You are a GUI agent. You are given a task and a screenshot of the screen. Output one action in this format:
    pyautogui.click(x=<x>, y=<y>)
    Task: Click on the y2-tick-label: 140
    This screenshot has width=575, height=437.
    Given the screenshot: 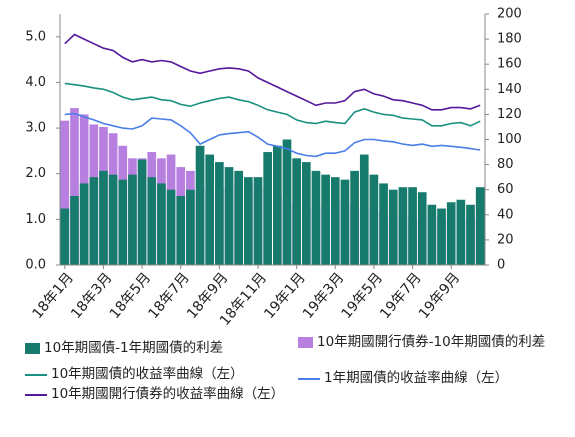 What is the action you would take?
    pyautogui.click(x=509, y=89)
    